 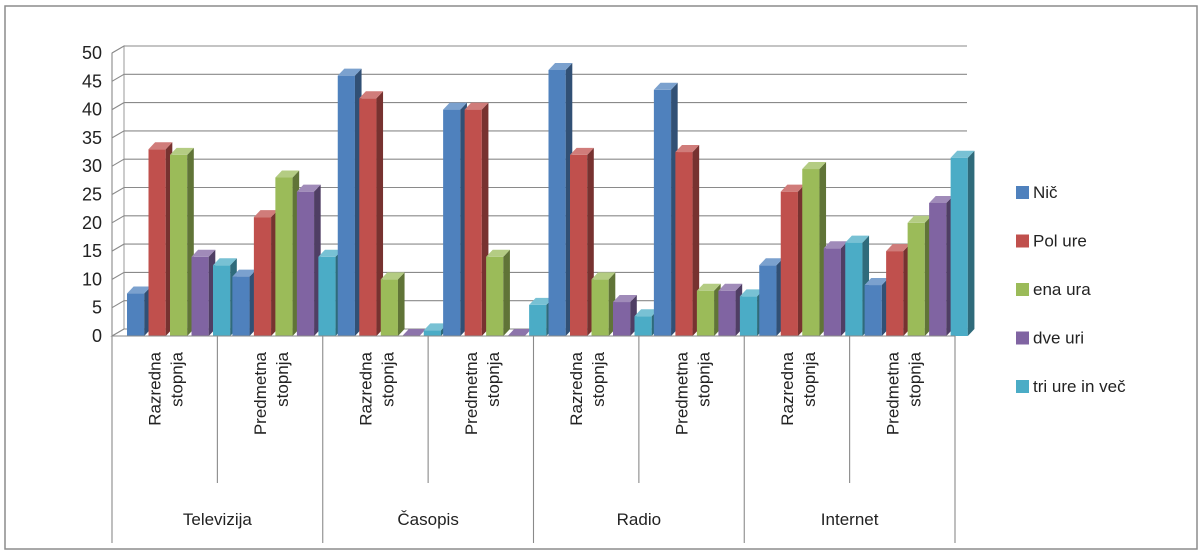 I want to click on y-tick-label: 30, so click(x=92, y=166).